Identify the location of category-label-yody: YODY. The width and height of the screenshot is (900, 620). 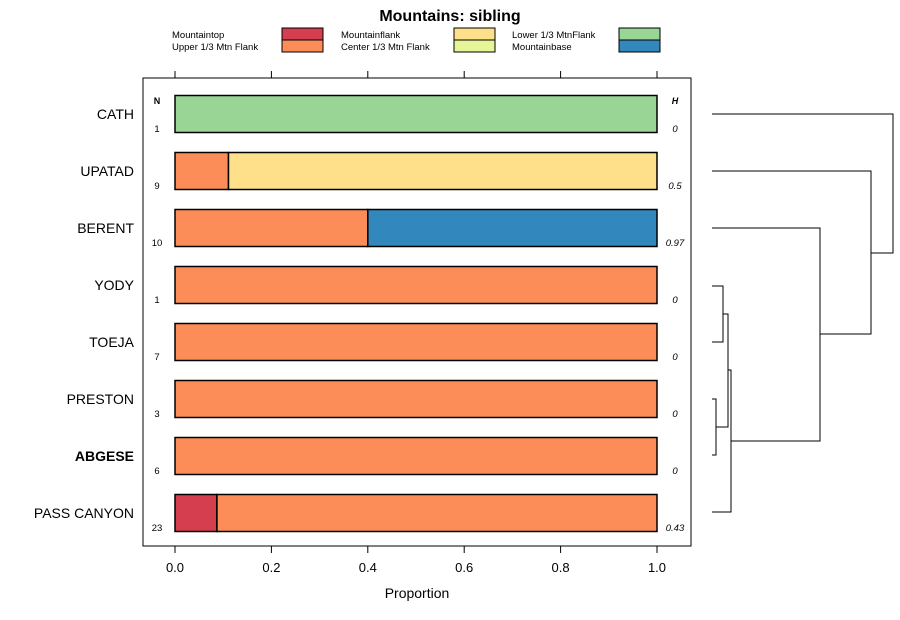
(114, 285).